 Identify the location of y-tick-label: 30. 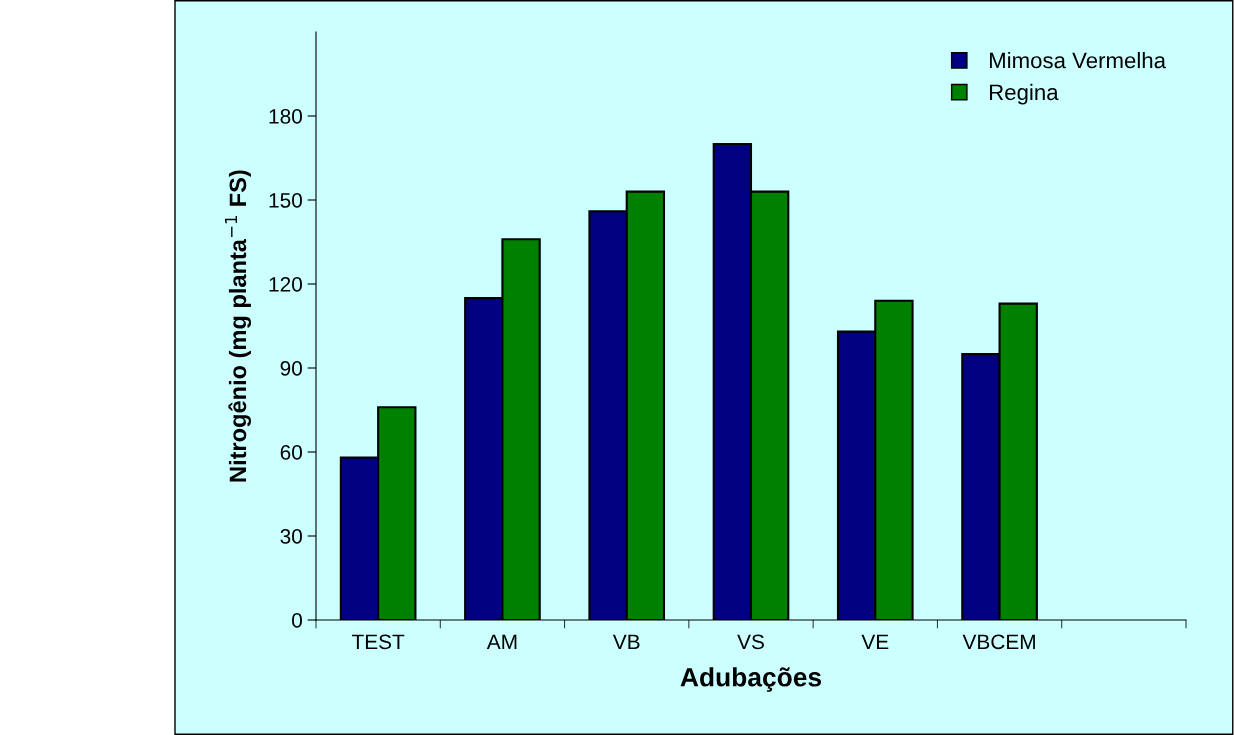
(291, 536).